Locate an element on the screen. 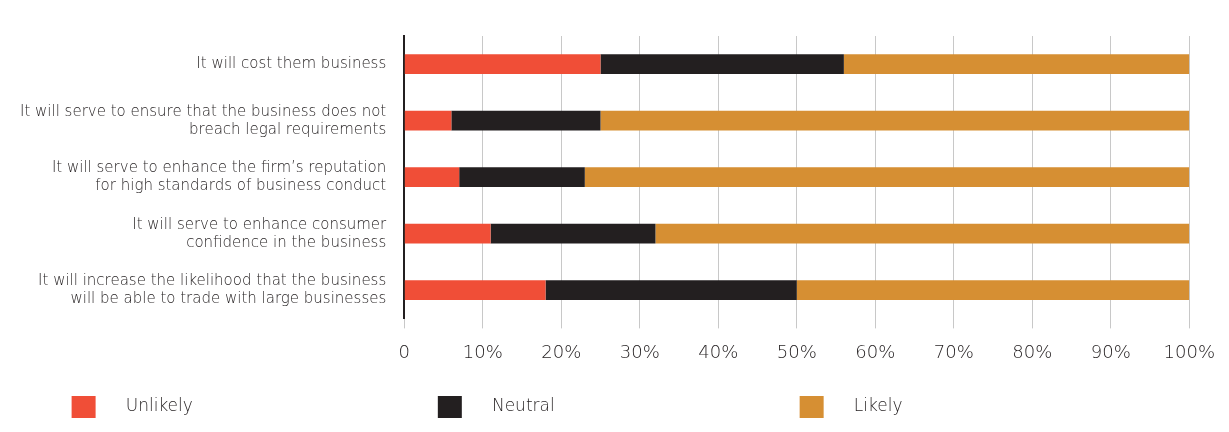 The image size is (1229, 432). legend-label: Unlikely is located at coordinates (262, 405).